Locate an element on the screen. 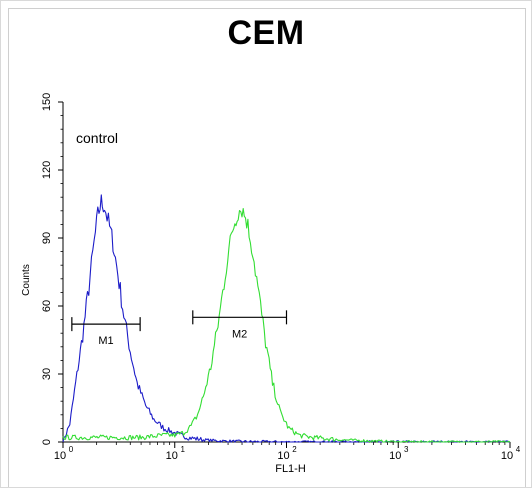 The image size is (532, 488). y-tick-label-0: 0 is located at coordinates (47, 442).